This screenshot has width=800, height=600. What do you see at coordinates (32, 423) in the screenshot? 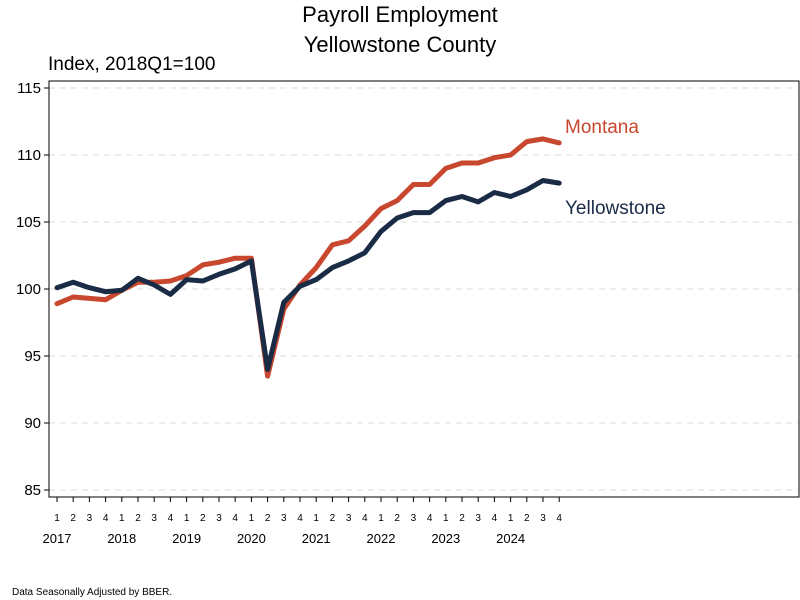
I see `y-tick-label: 90` at bounding box center [32, 423].